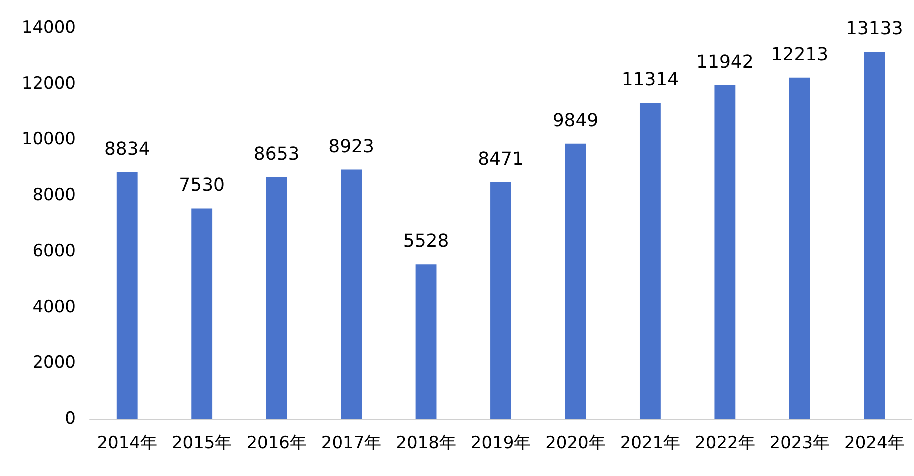  I want to click on x-tick-label: 2020年, so click(576, 444).